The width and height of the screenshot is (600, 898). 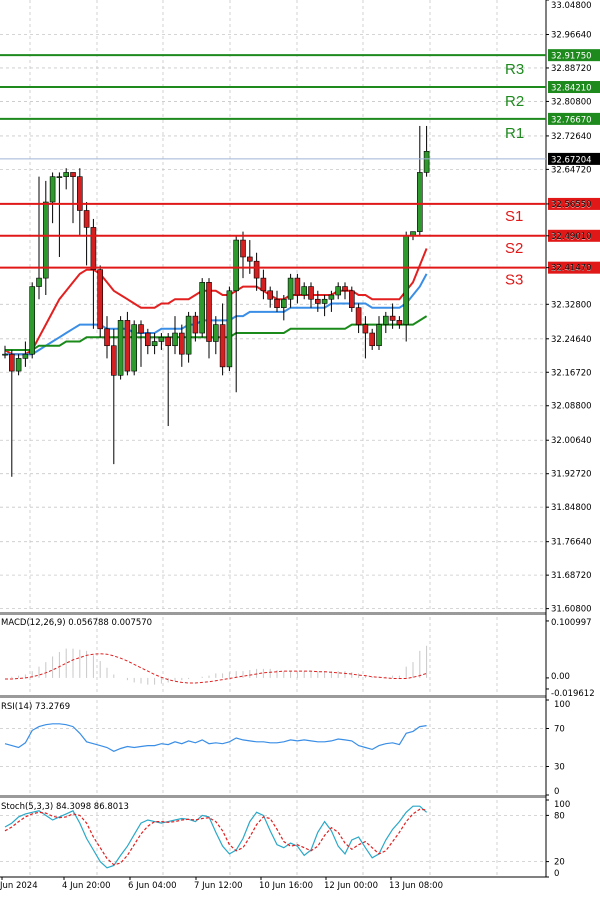 What do you see at coordinates (571, 610) in the screenshot?
I see `price-tick-label: 31.60800` at bounding box center [571, 610].